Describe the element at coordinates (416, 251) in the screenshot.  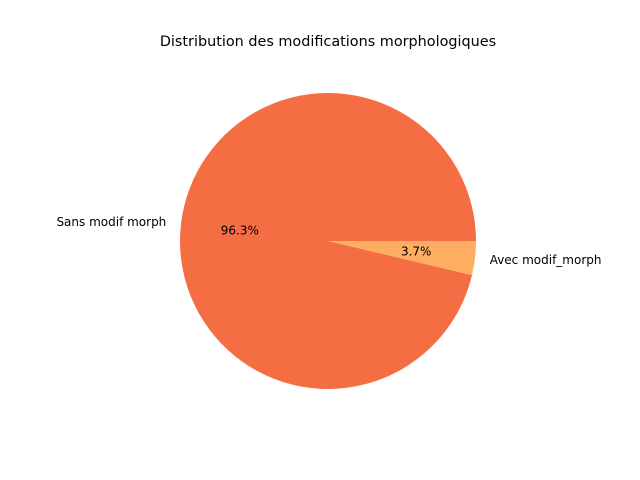
I see `percent-label-2: 3.7%` at that location.